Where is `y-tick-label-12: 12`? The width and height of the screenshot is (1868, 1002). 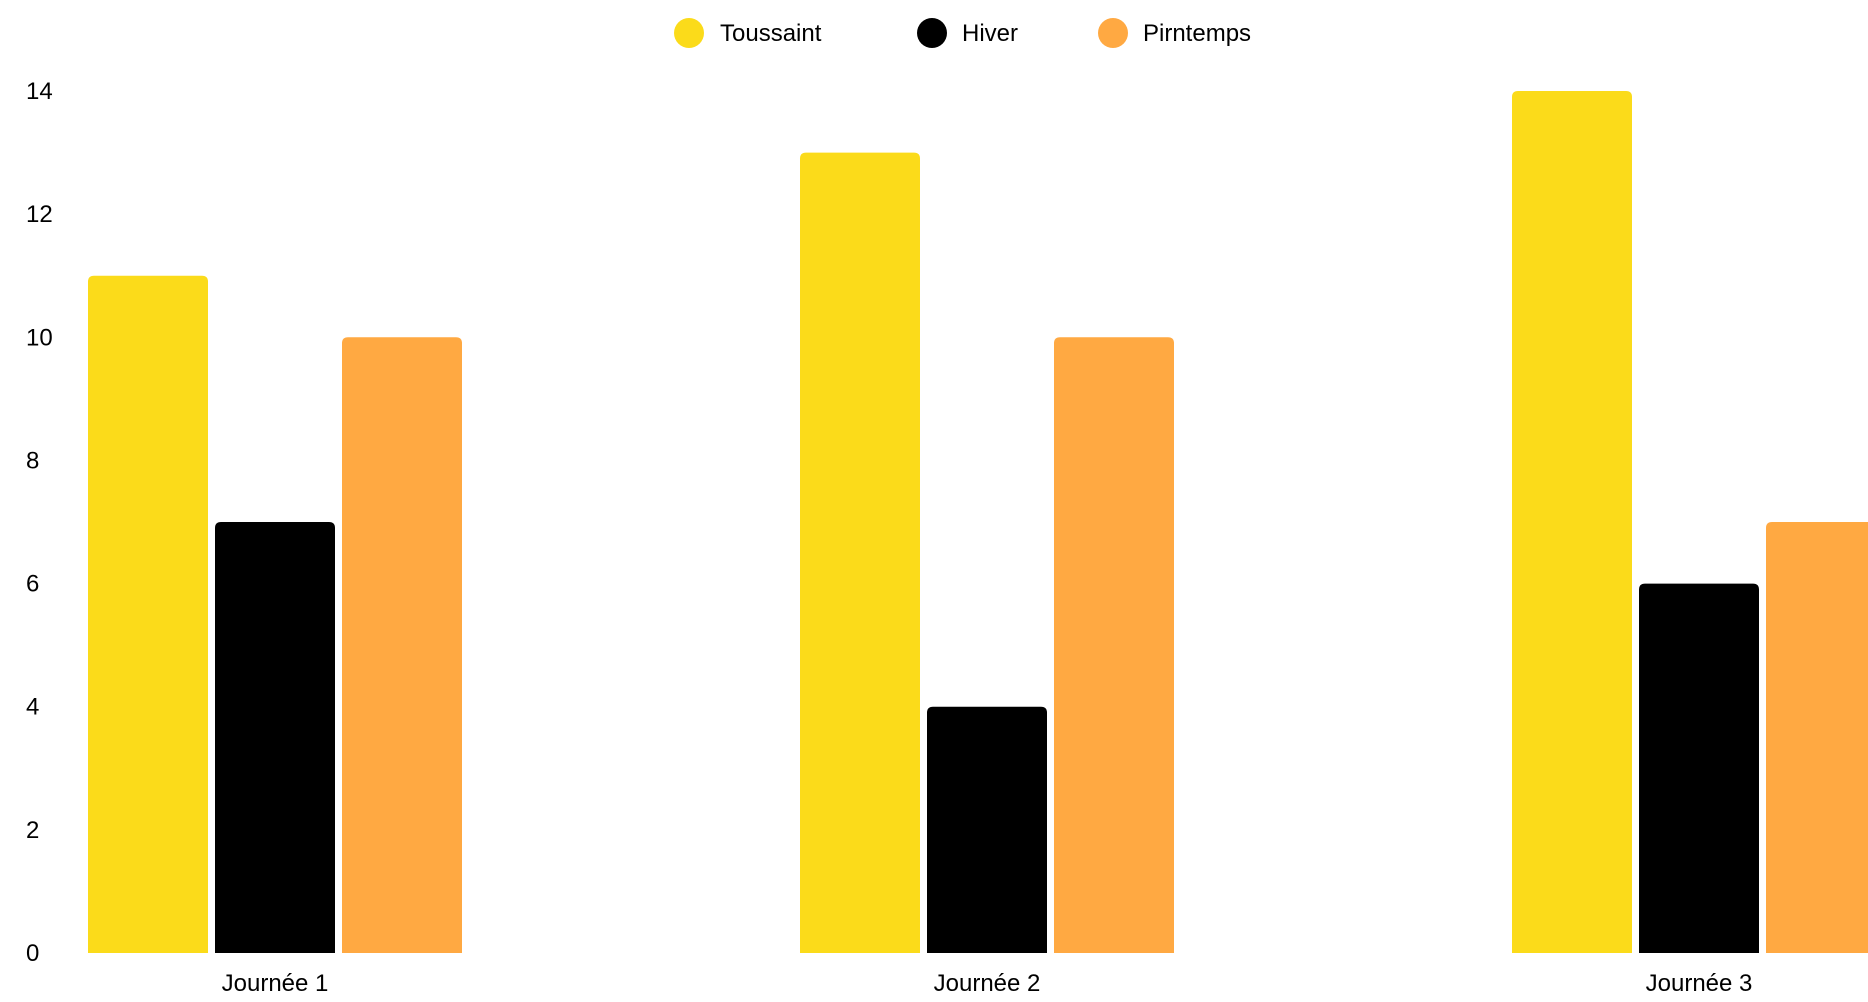
y-tick-label-12: 12 is located at coordinates (39, 214).